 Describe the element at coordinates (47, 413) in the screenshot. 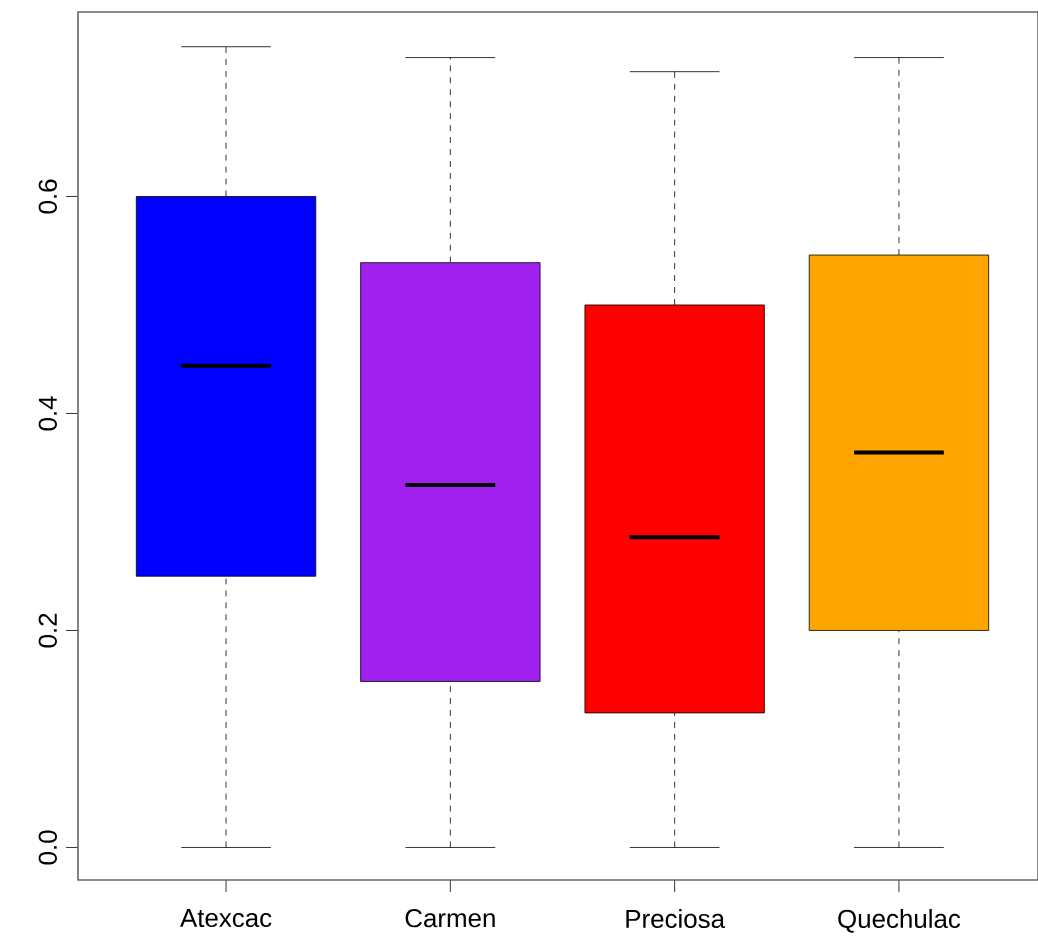

I see `y-tick-label: 0.4` at that location.